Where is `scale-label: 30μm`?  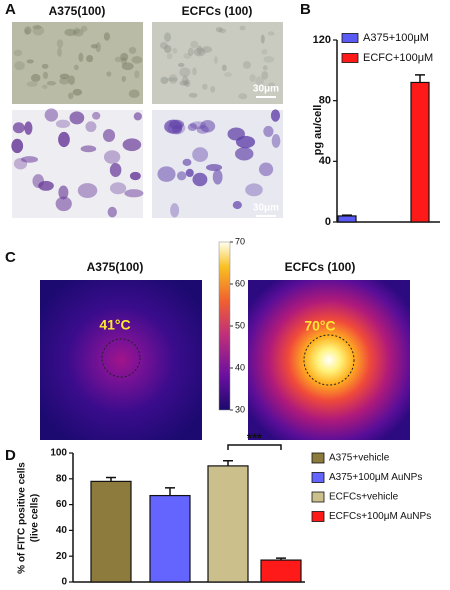
scale-label: 30μm is located at coordinates (266, 89).